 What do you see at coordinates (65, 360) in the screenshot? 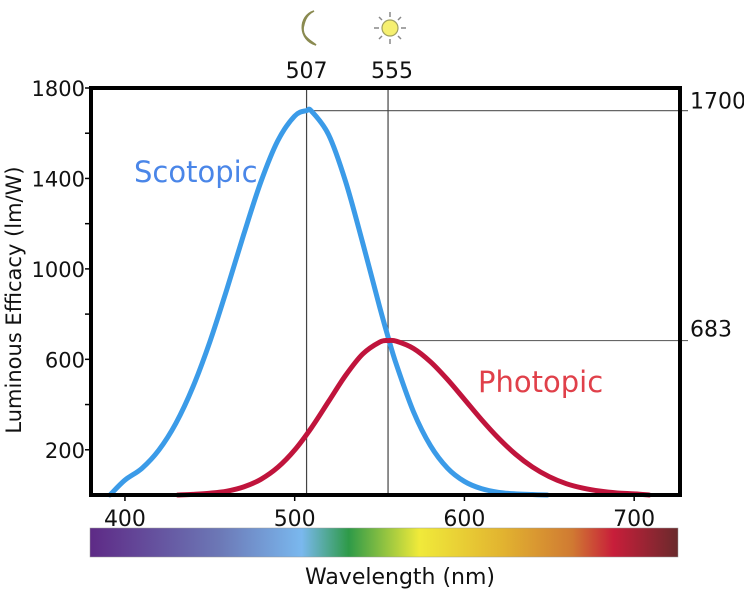
I see `y-tick-label: 600` at bounding box center [65, 360].